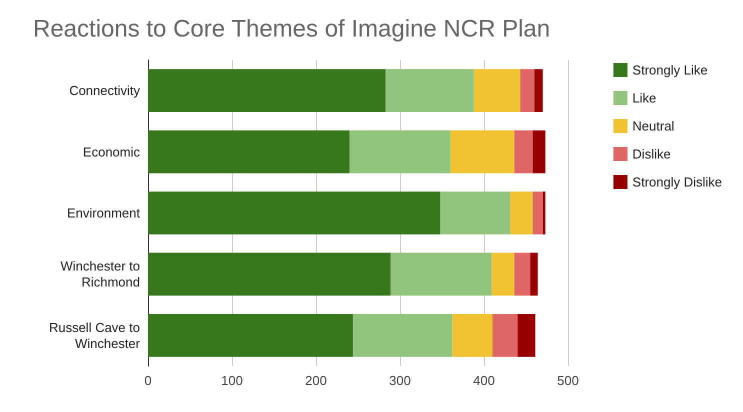 The image size is (743, 412). Describe the element at coordinates (111, 152) in the screenshot. I see `y-tick-label: Economic` at that location.